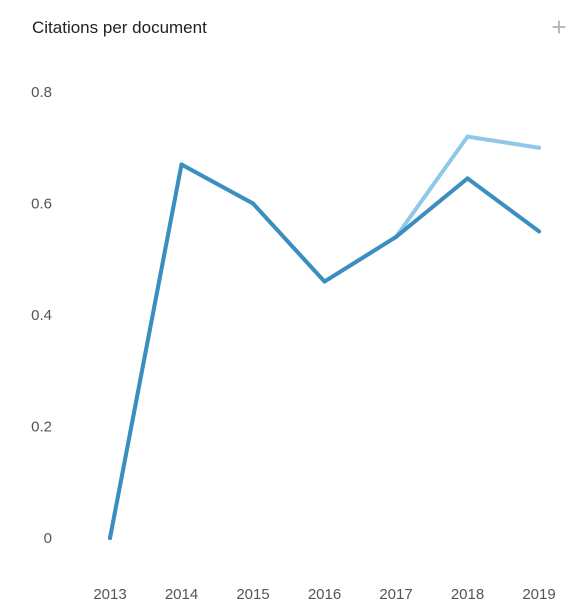  What do you see at coordinates (48, 538) in the screenshot?
I see `y-tick-label: 0` at bounding box center [48, 538].